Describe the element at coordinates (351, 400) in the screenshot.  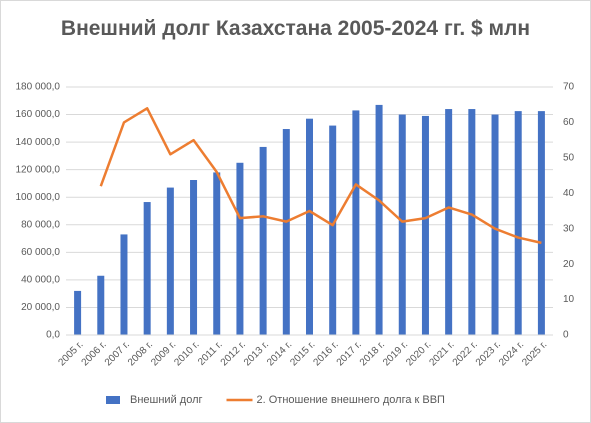
I see `legend-label: 2. Отношение внешнего долга к ВВП` at that location.